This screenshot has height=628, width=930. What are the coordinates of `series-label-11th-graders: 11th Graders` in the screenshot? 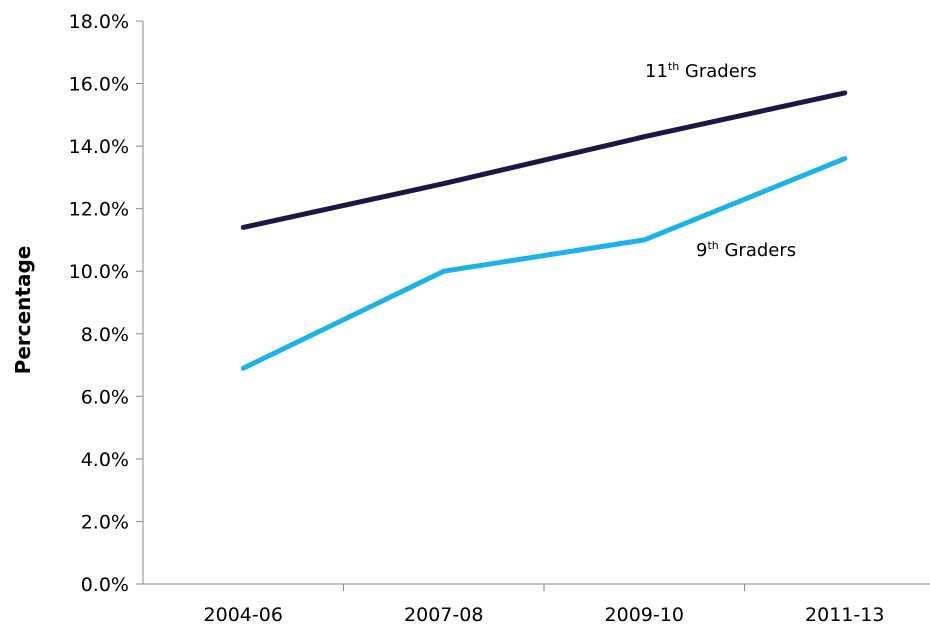 It's located at (701, 71).